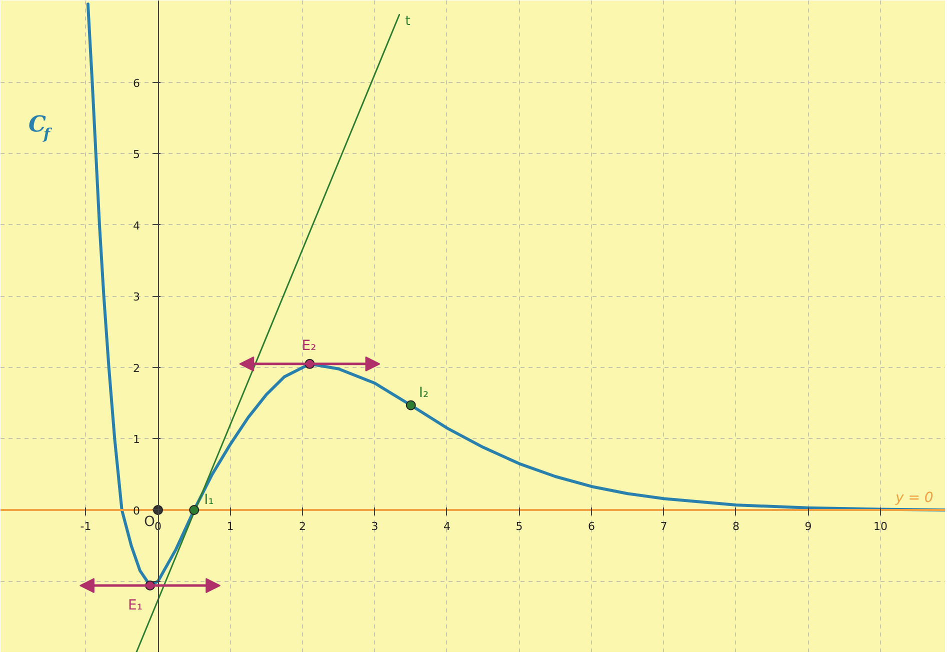  Describe the element at coordinates (407, 21) in the screenshot. I see `series-label: t` at that location.